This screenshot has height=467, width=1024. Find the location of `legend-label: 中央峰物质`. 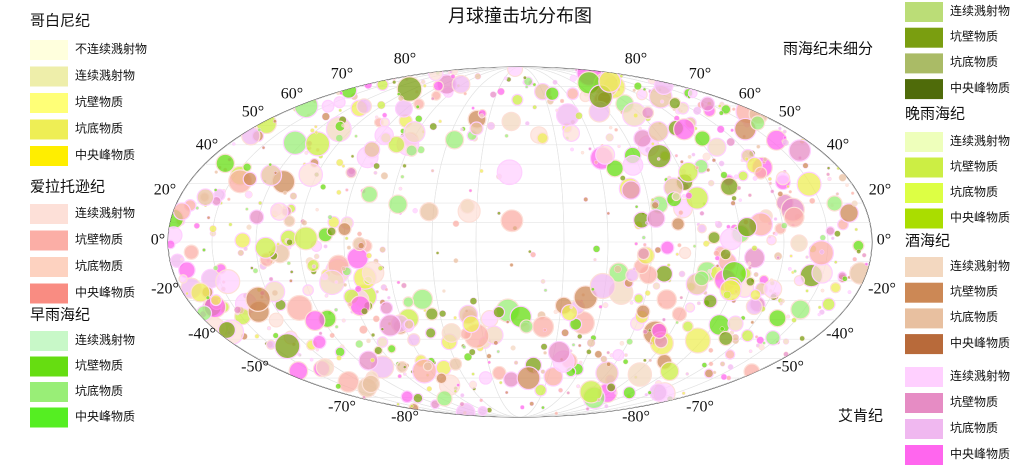

legend-label: 中央峰物质 is located at coordinates (105, 154).